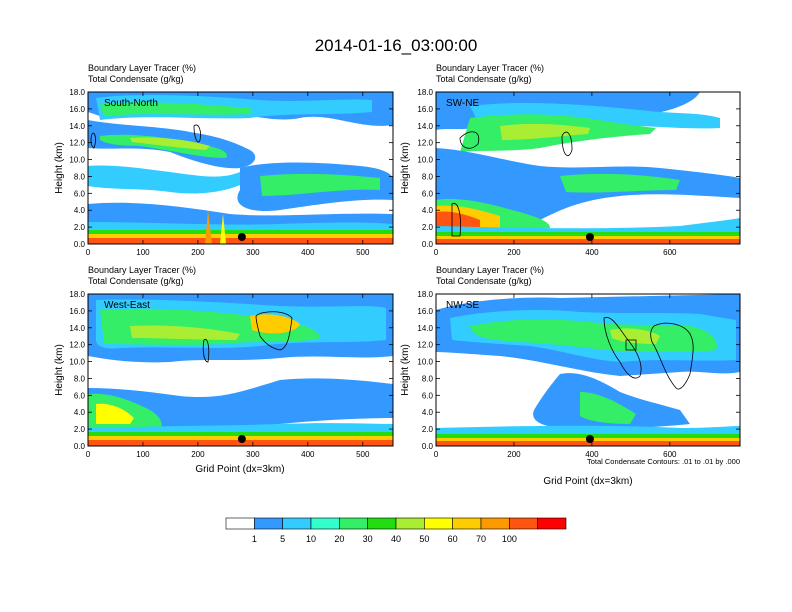 The height and width of the screenshot is (612, 792). I want to click on yellow-upper-cell, so click(275, 324).